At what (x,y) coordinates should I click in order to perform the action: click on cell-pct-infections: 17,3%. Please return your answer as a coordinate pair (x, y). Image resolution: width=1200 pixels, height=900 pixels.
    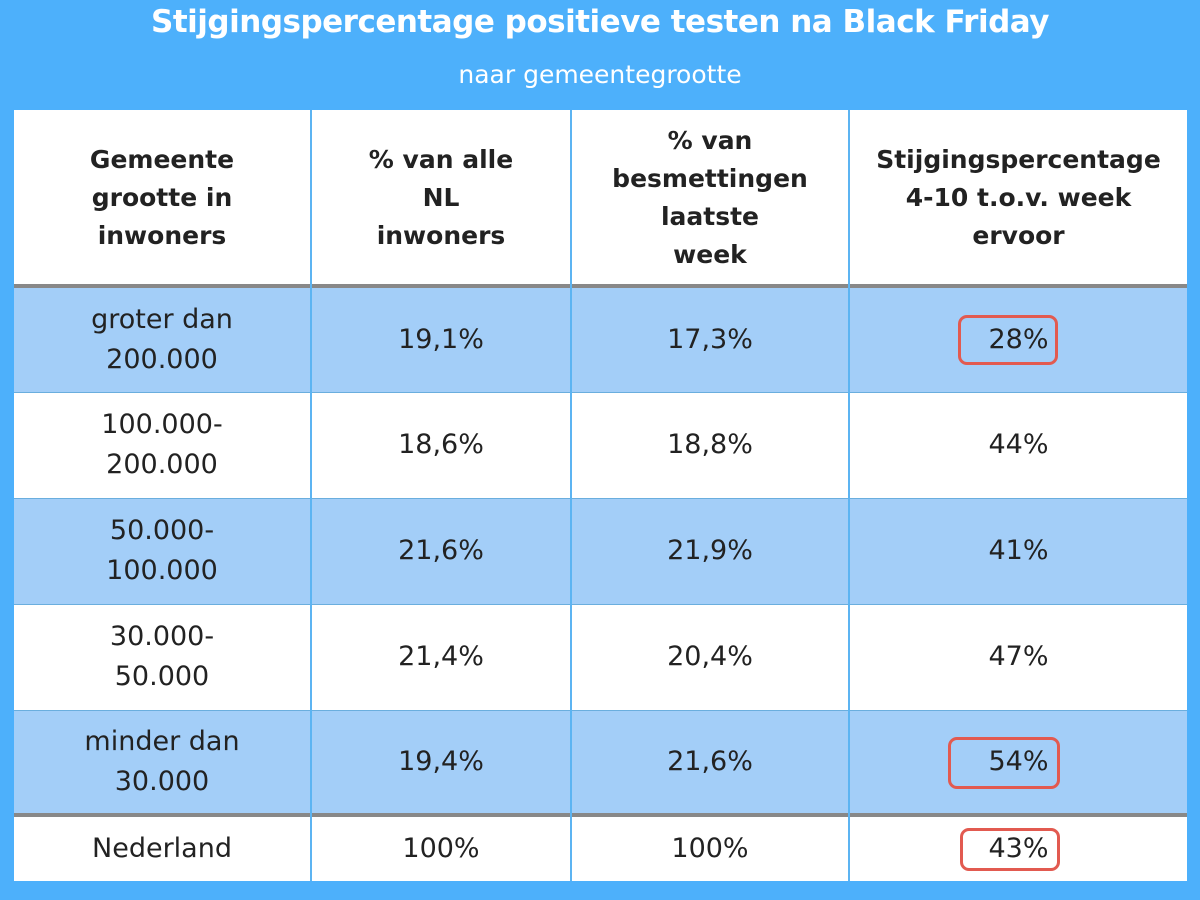
    Looking at the image, I should click on (710, 339).